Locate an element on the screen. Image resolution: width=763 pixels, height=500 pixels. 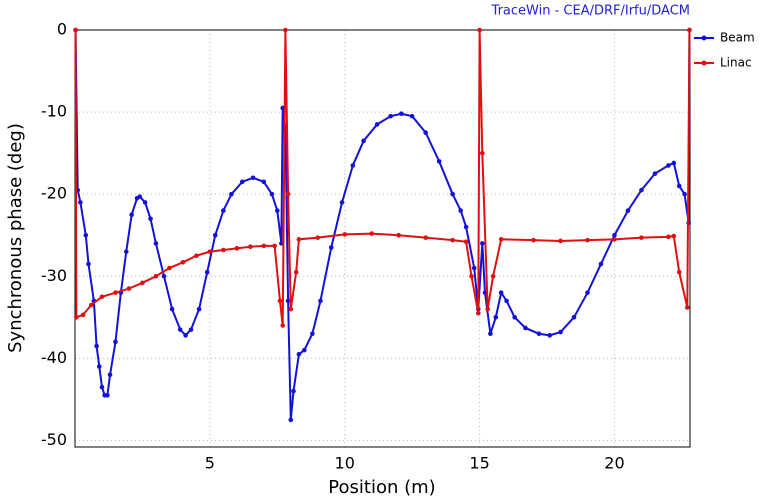
x-axis-label: Position (m) is located at coordinates (381, 487).